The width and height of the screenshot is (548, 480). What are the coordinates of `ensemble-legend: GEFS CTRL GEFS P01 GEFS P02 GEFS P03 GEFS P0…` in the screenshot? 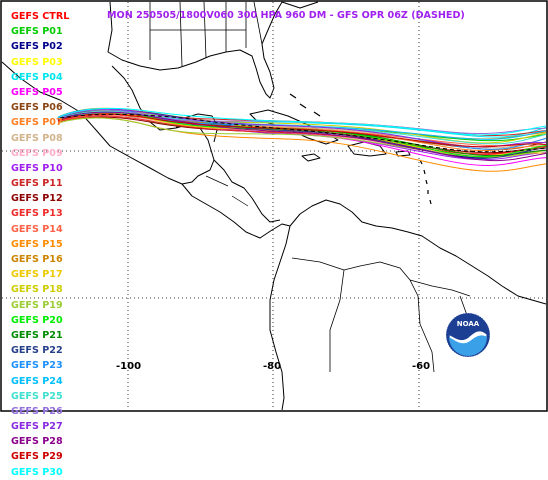 It's located at (51, 244).